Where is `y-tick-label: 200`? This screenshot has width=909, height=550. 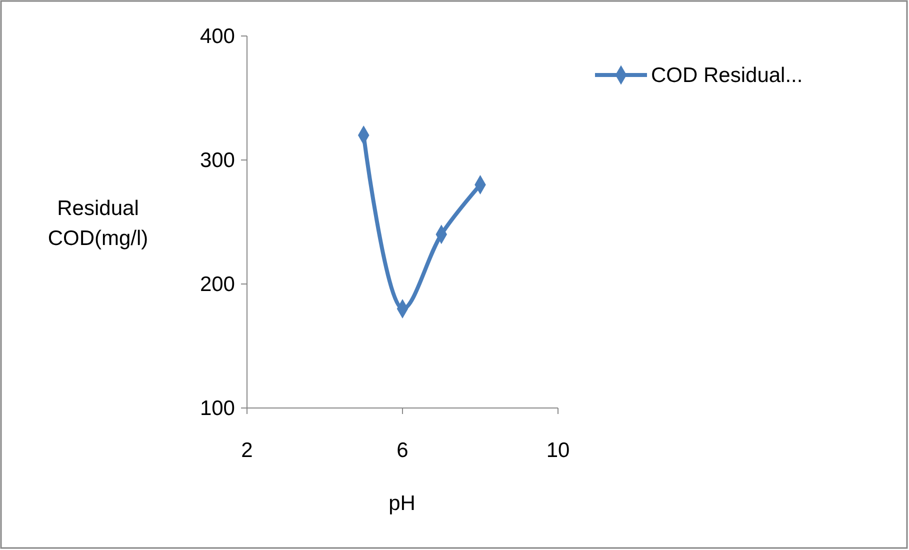
y-tick-label: 200 is located at coordinates (217, 284).